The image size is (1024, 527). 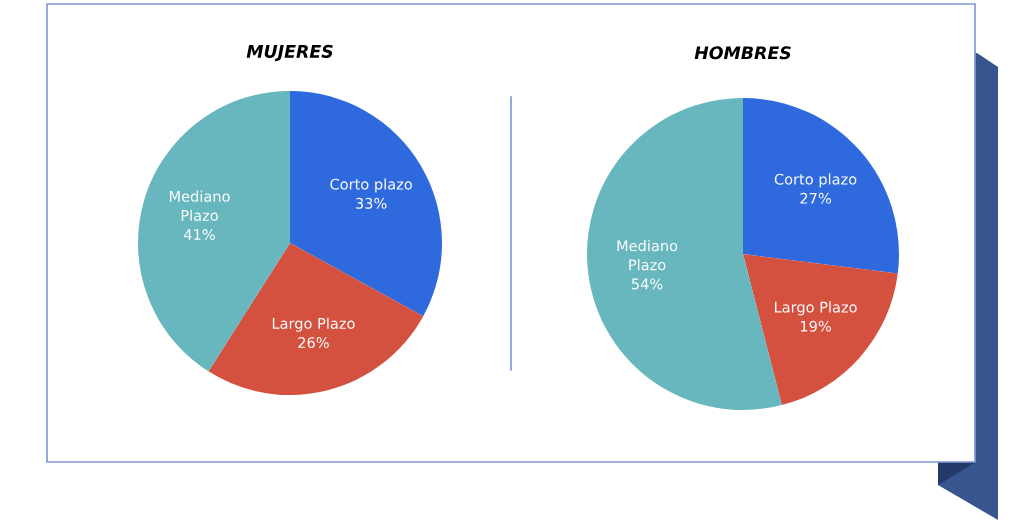 I want to click on data-label: 19%, so click(x=815, y=326).